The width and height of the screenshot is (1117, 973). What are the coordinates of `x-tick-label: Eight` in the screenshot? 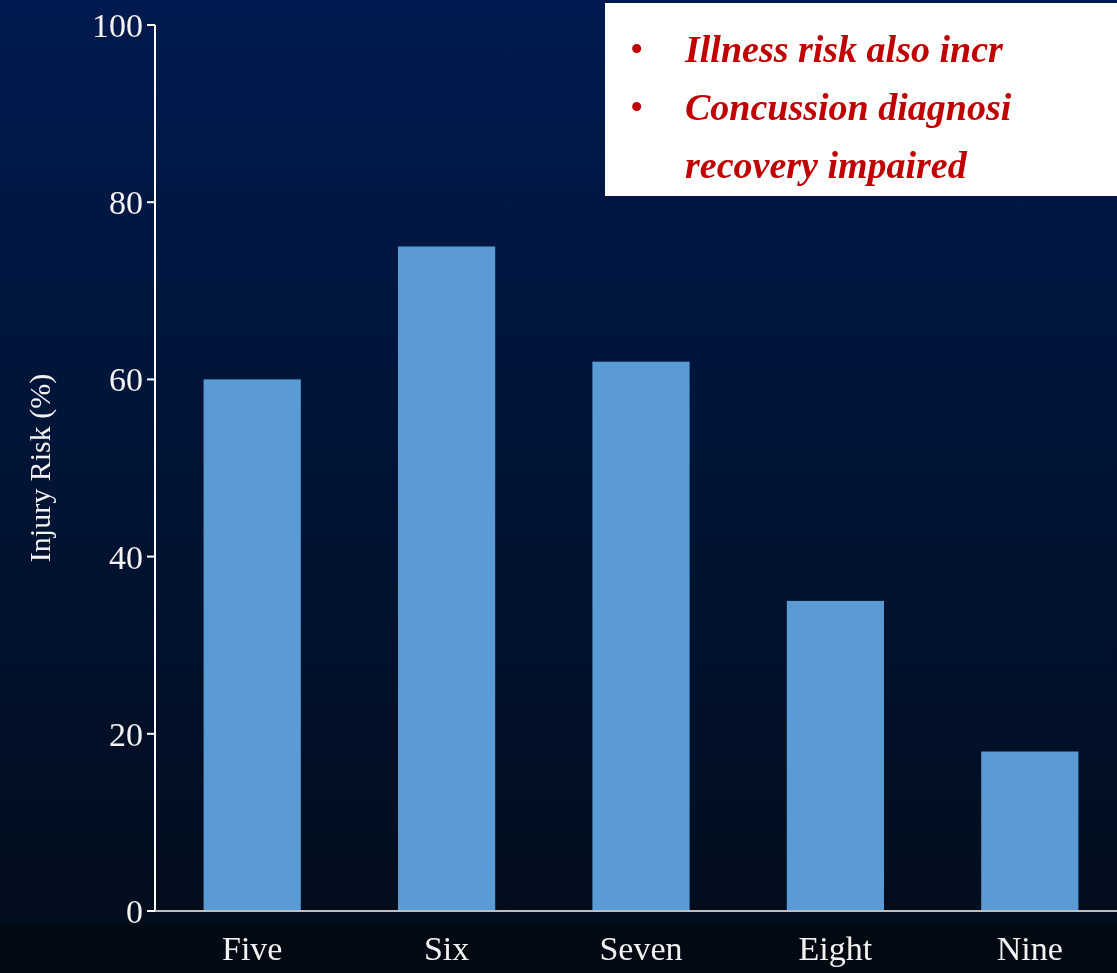 It's located at (835, 948).